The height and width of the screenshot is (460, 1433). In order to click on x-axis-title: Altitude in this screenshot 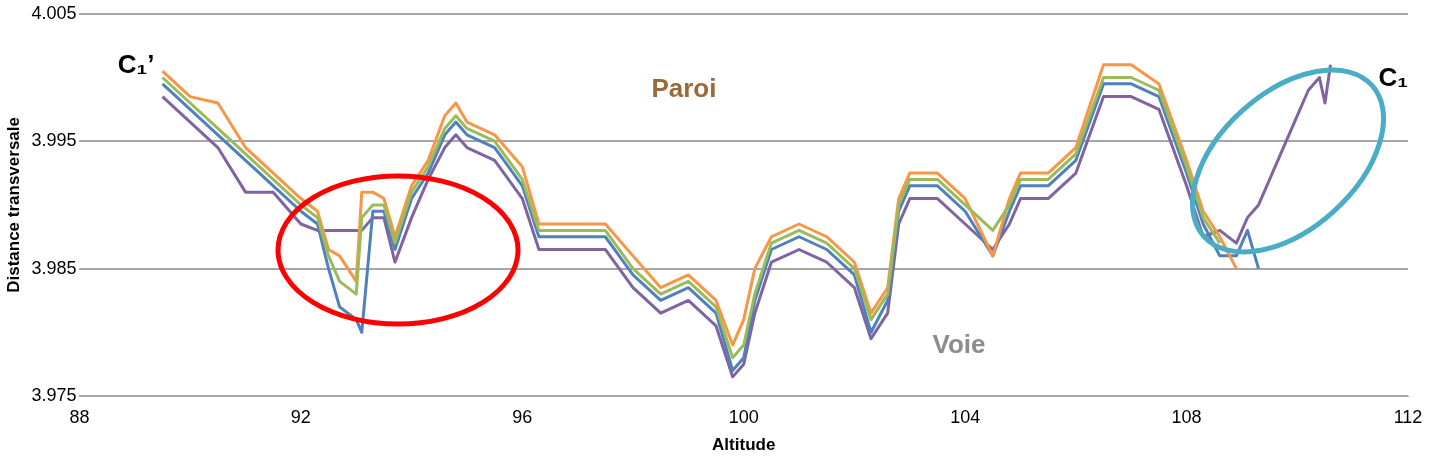, I will do `click(744, 445)`.